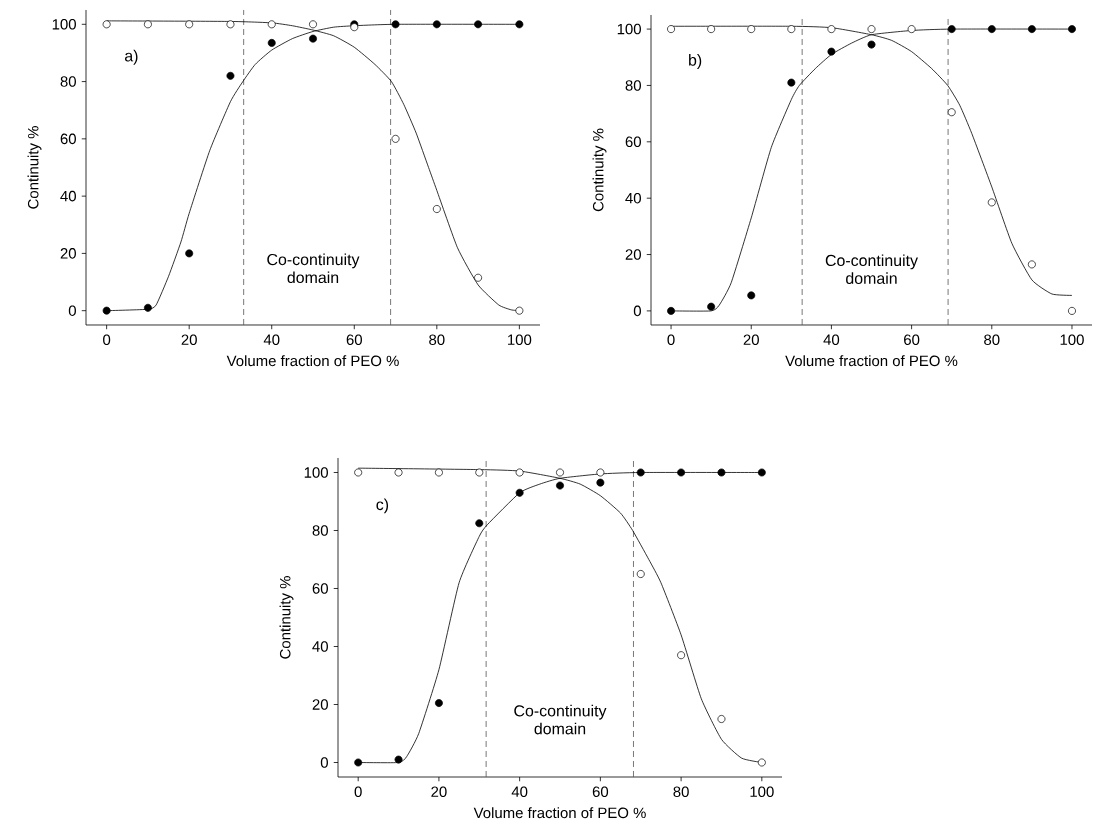 The image size is (1097, 839). What do you see at coordinates (131, 57) in the screenshot?
I see `annotation: a)` at bounding box center [131, 57].